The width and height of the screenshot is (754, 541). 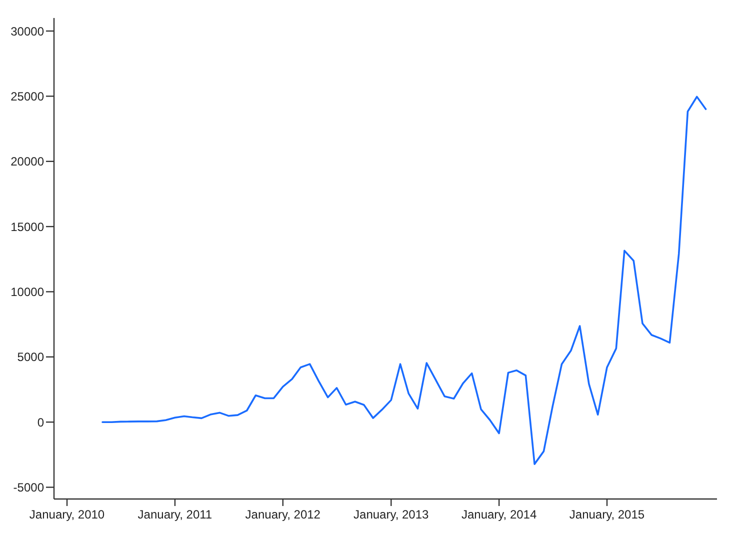 I want to click on y-tick-label: 25000, so click(x=27, y=96).